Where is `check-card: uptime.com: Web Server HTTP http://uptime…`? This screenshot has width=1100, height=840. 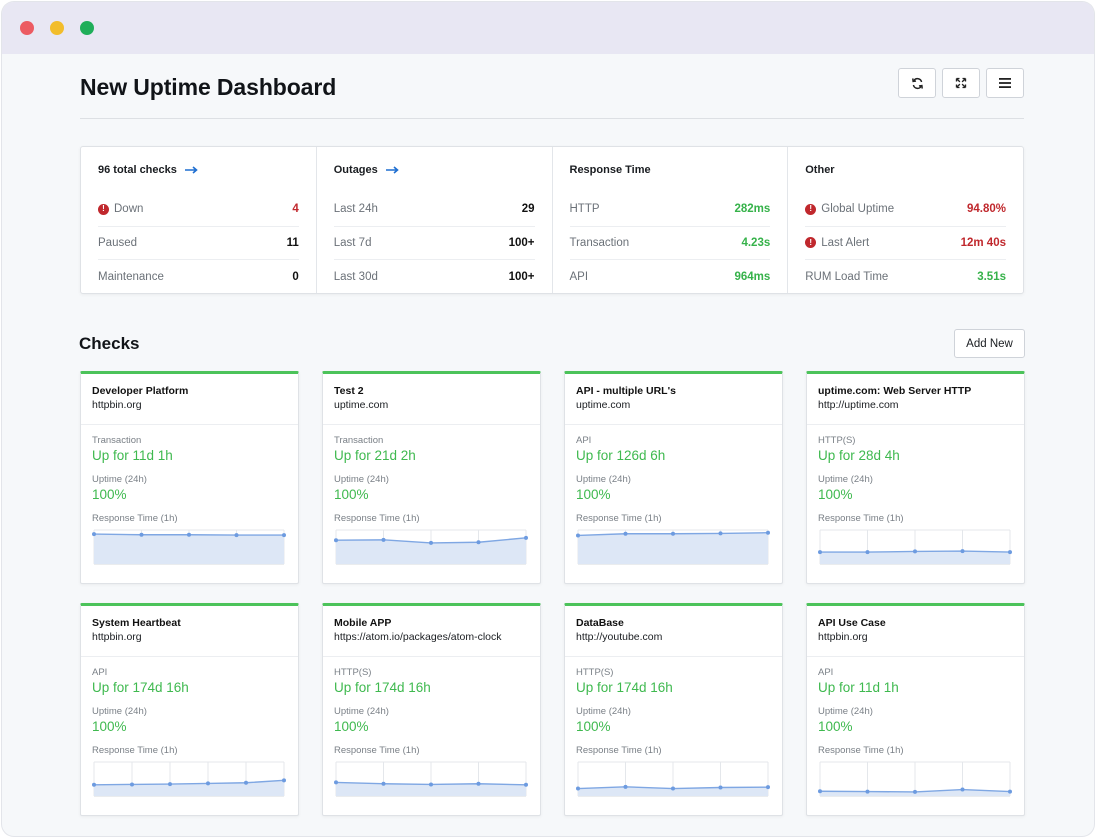
check-card: uptime.com: Web Server HTTP http://uptime… is located at coordinates (915, 477).